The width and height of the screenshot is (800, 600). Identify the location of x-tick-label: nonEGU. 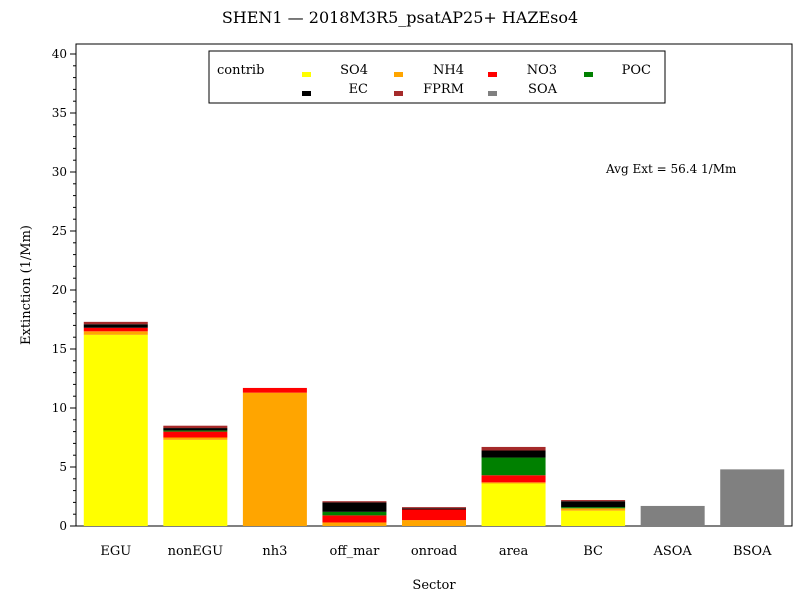
(195, 551).